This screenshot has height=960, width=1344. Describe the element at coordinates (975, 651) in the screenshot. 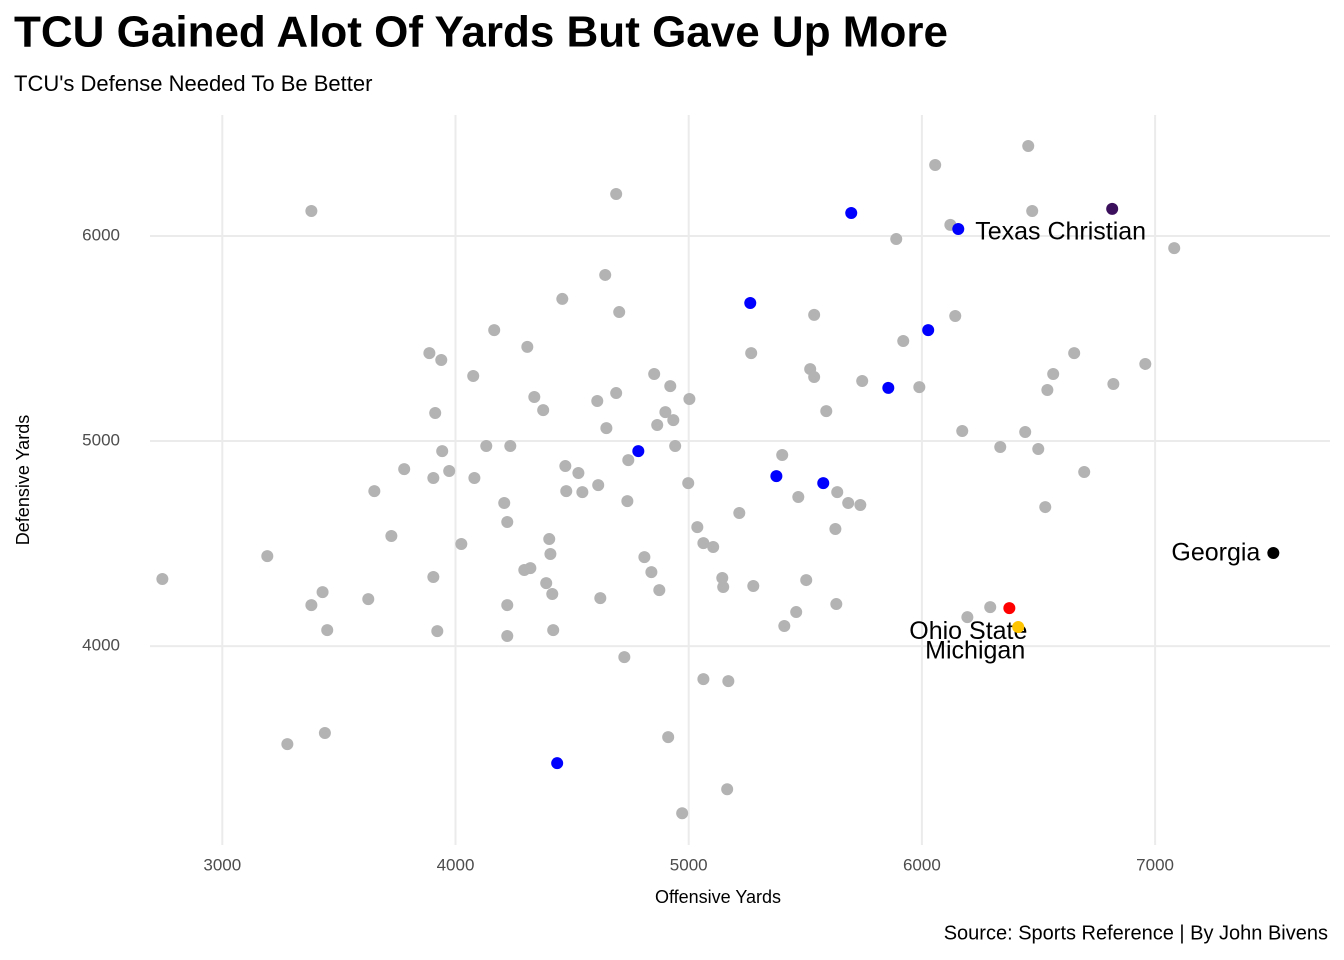

I see `point-label: Michigan` at that location.